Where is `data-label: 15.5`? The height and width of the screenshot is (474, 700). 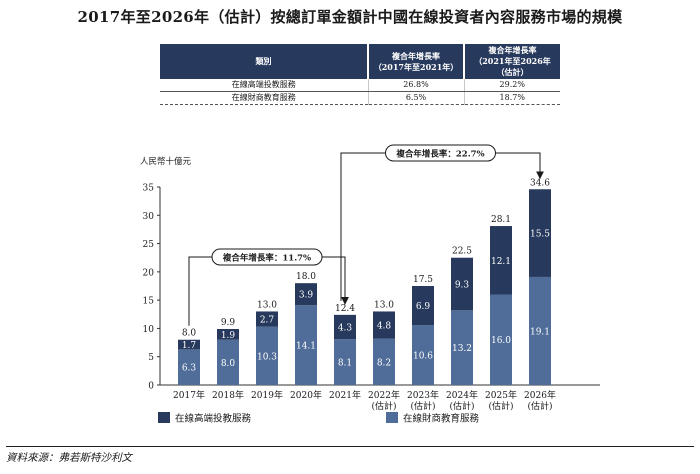 data-label: 15.5 is located at coordinates (540, 235).